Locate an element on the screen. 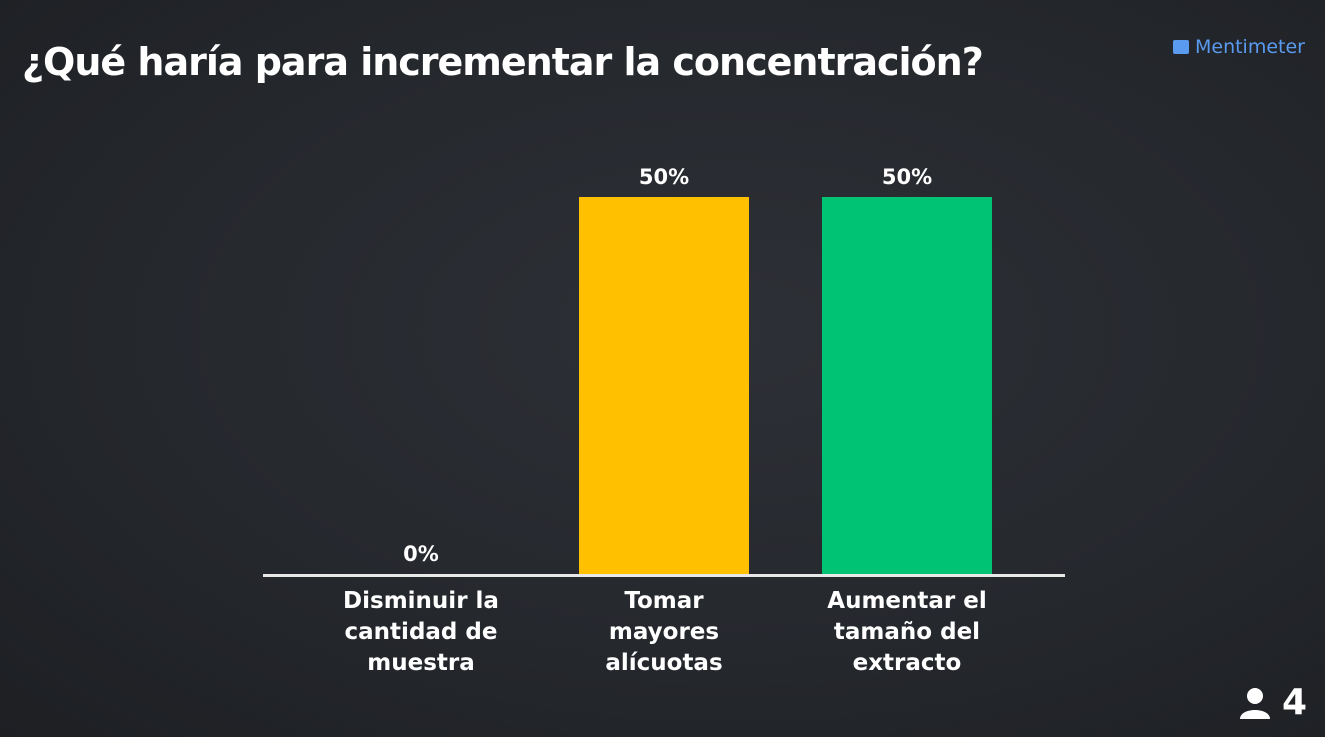 The image size is (1325, 737). category-label: Aumentar el tamaño del extracto is located at coordinates (907, 632).